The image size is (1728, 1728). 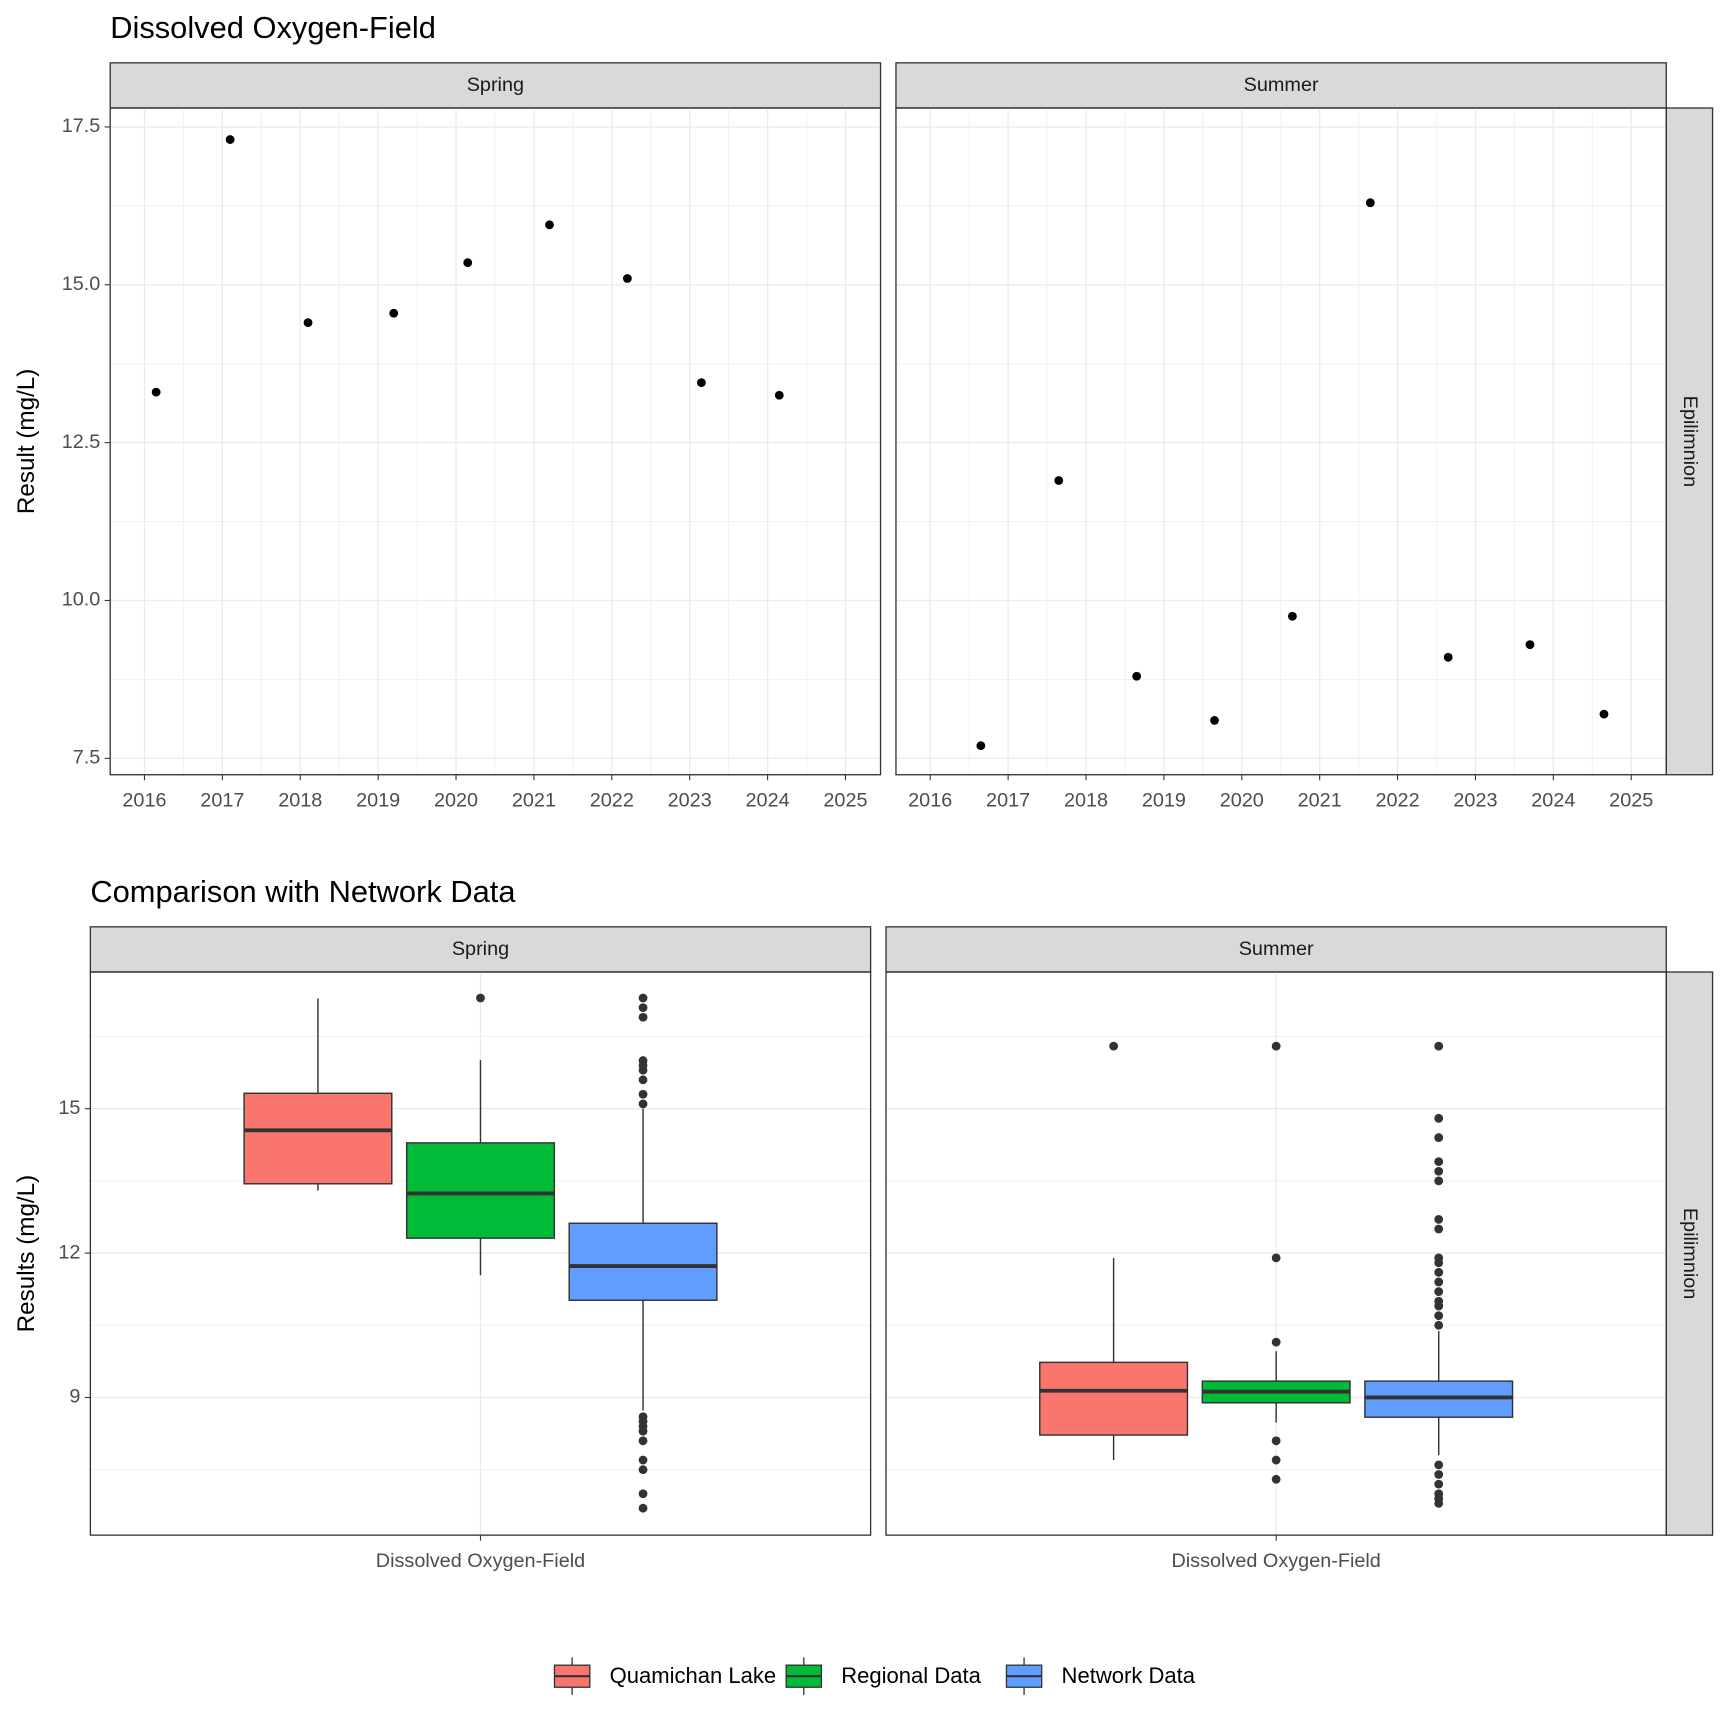 I want to click on strip-label: Spring, so click(x=495, y=85).